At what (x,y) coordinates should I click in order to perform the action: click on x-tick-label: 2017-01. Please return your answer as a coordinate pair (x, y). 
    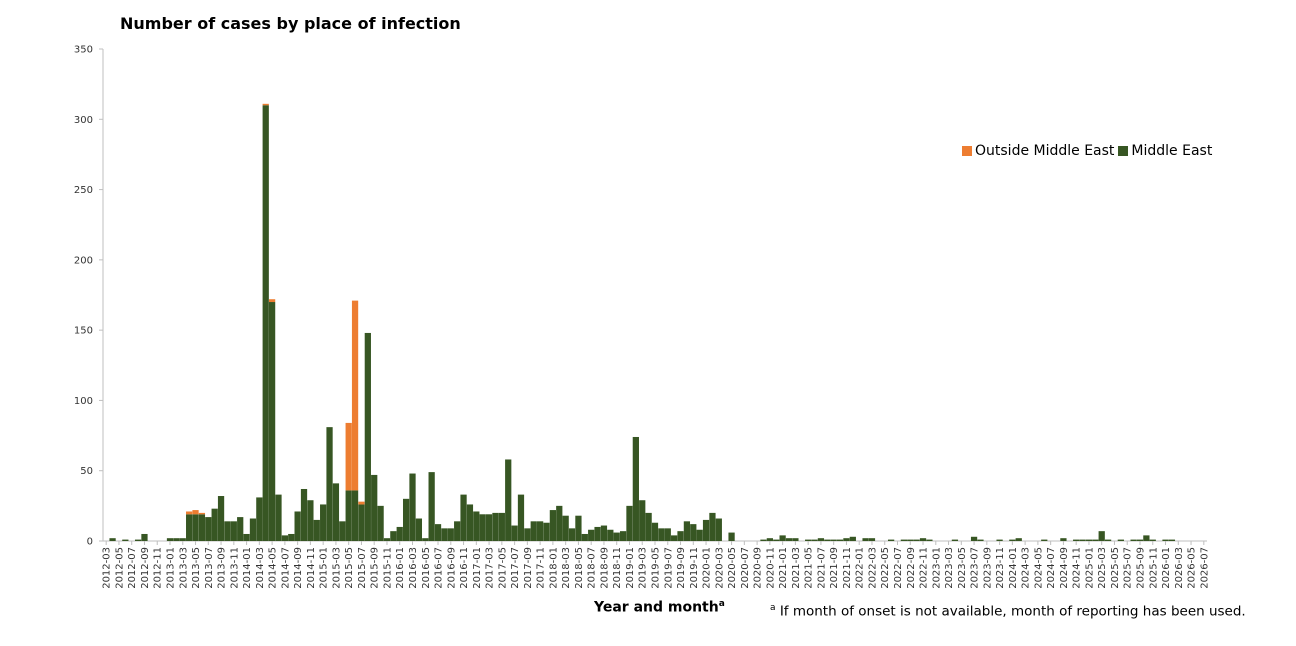
    Looking at the image, I should click on (477, 568).